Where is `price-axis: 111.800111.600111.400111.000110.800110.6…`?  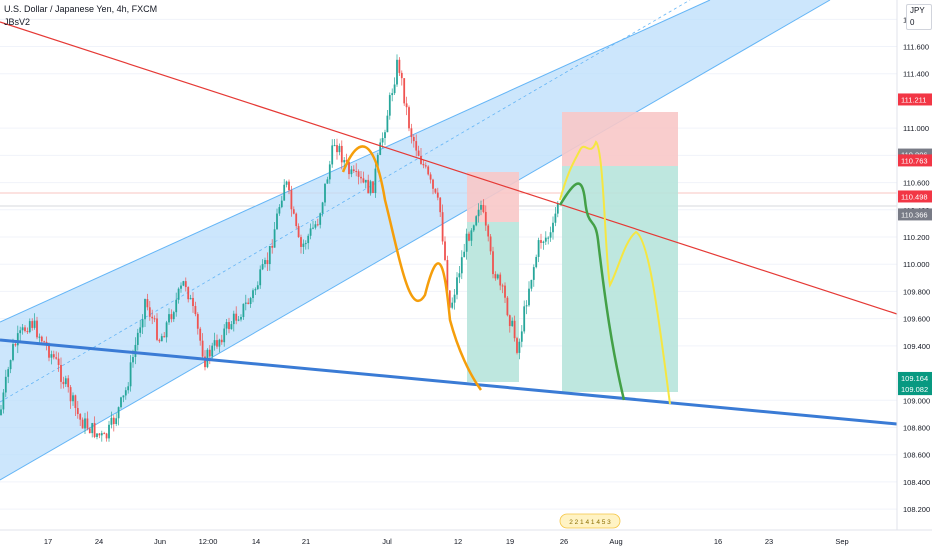 price-axis: 111.800111.600111.400111.000110.800110.6… is located at coordinates (914, 275).